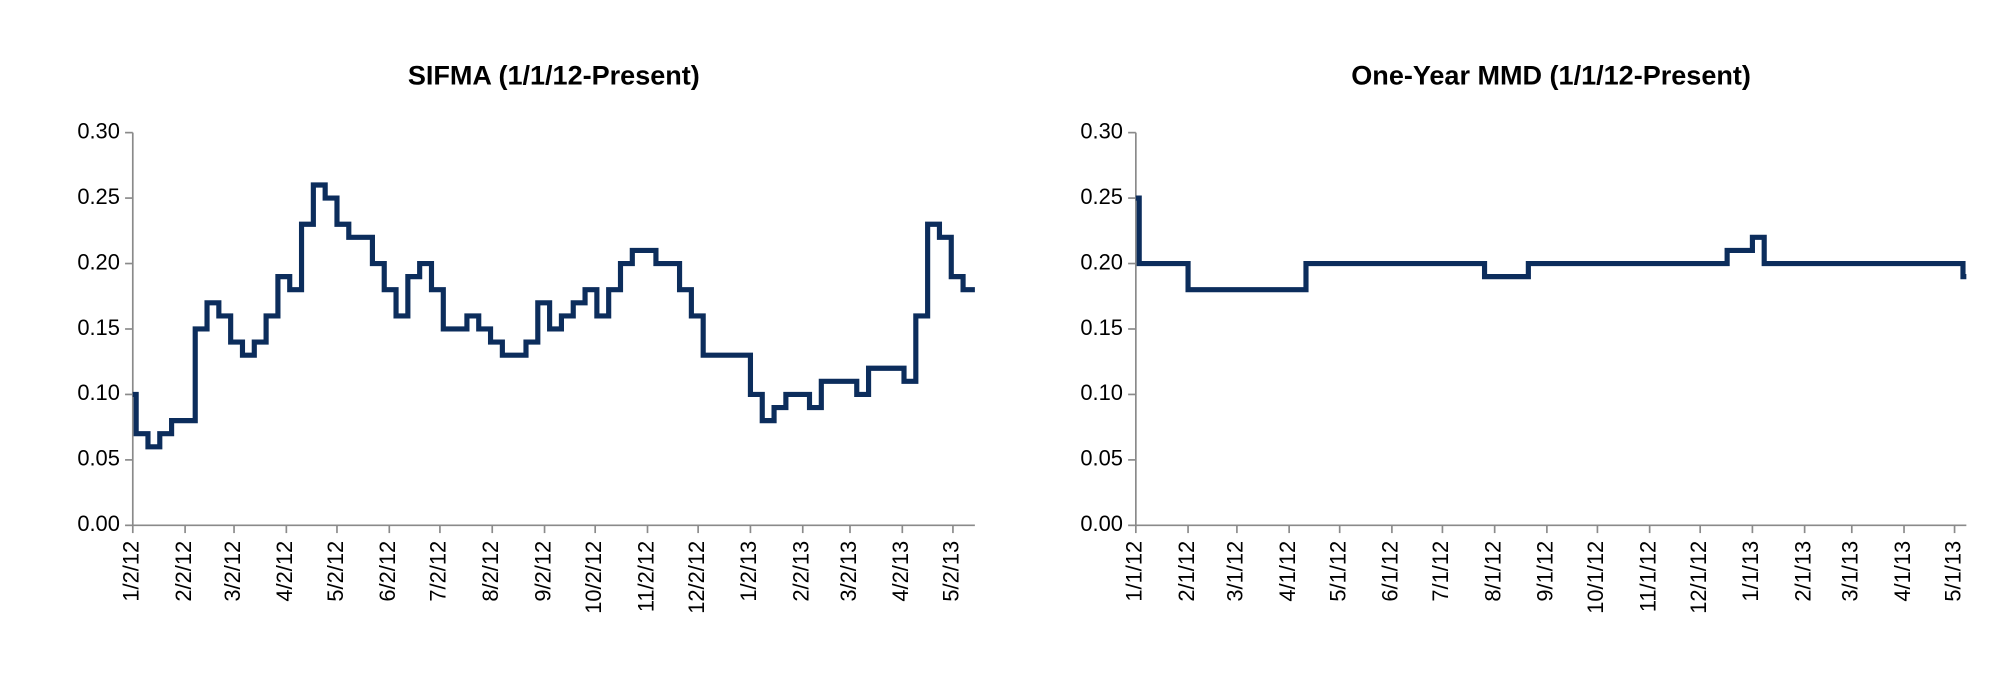  Describe the element at coordinates (900, 571) in the screenshot. I see `x-tick-label: 4/2/13` at that location.